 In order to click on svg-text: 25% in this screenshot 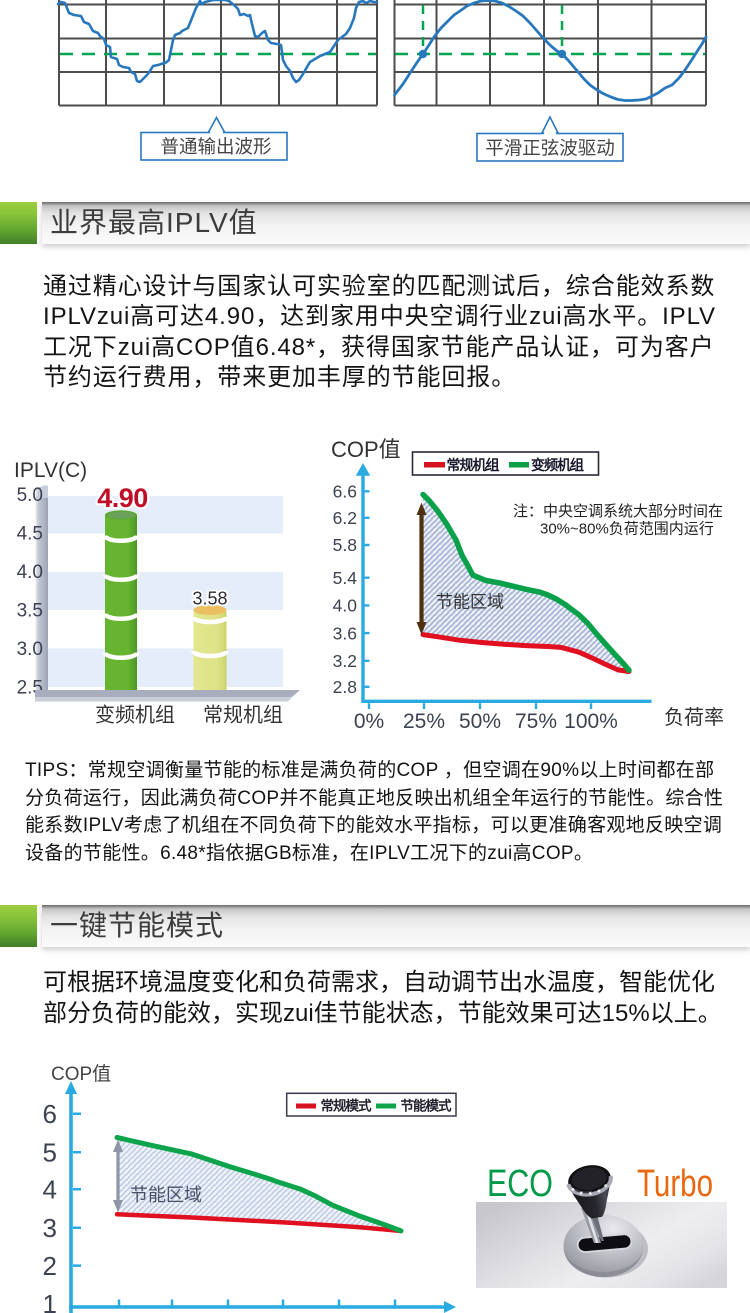, I will do `click(424, 721)`.